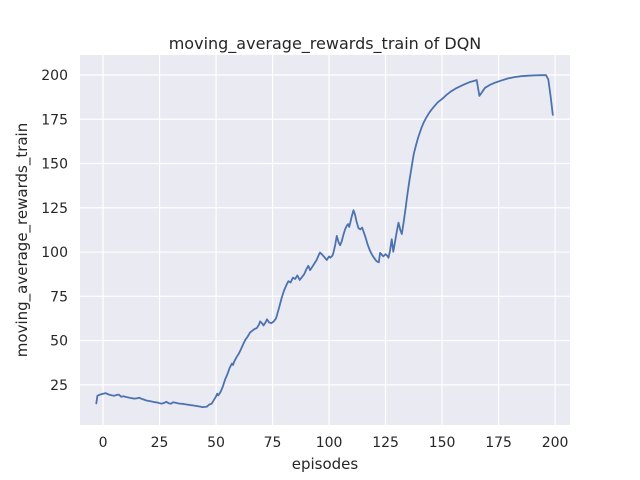 The image size is (640, 480). What do you see at coordinates (498, 443) in the screenshot?
I see `x-tick-label: 175` at bounding box center [498, 443].